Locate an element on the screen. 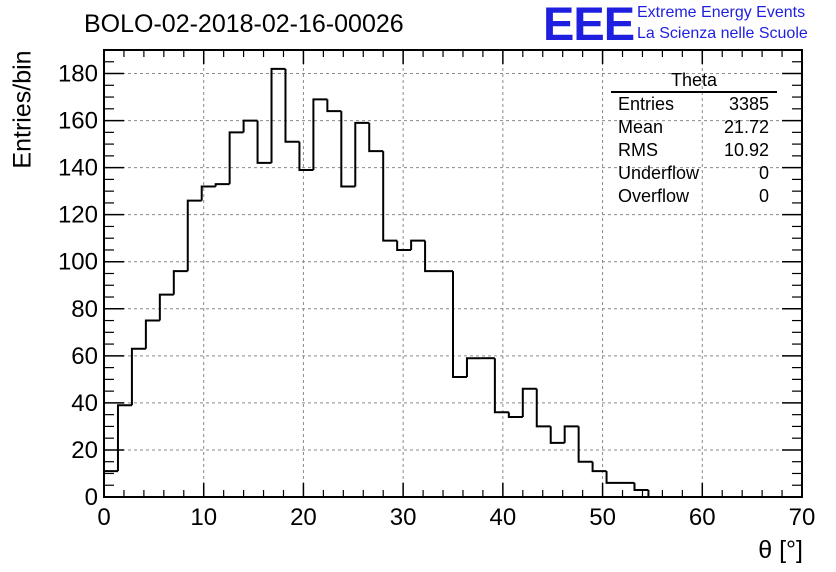 This screenshot has height=572, width=836. x-tick-label: 40 is located at coordinates (503, 517).